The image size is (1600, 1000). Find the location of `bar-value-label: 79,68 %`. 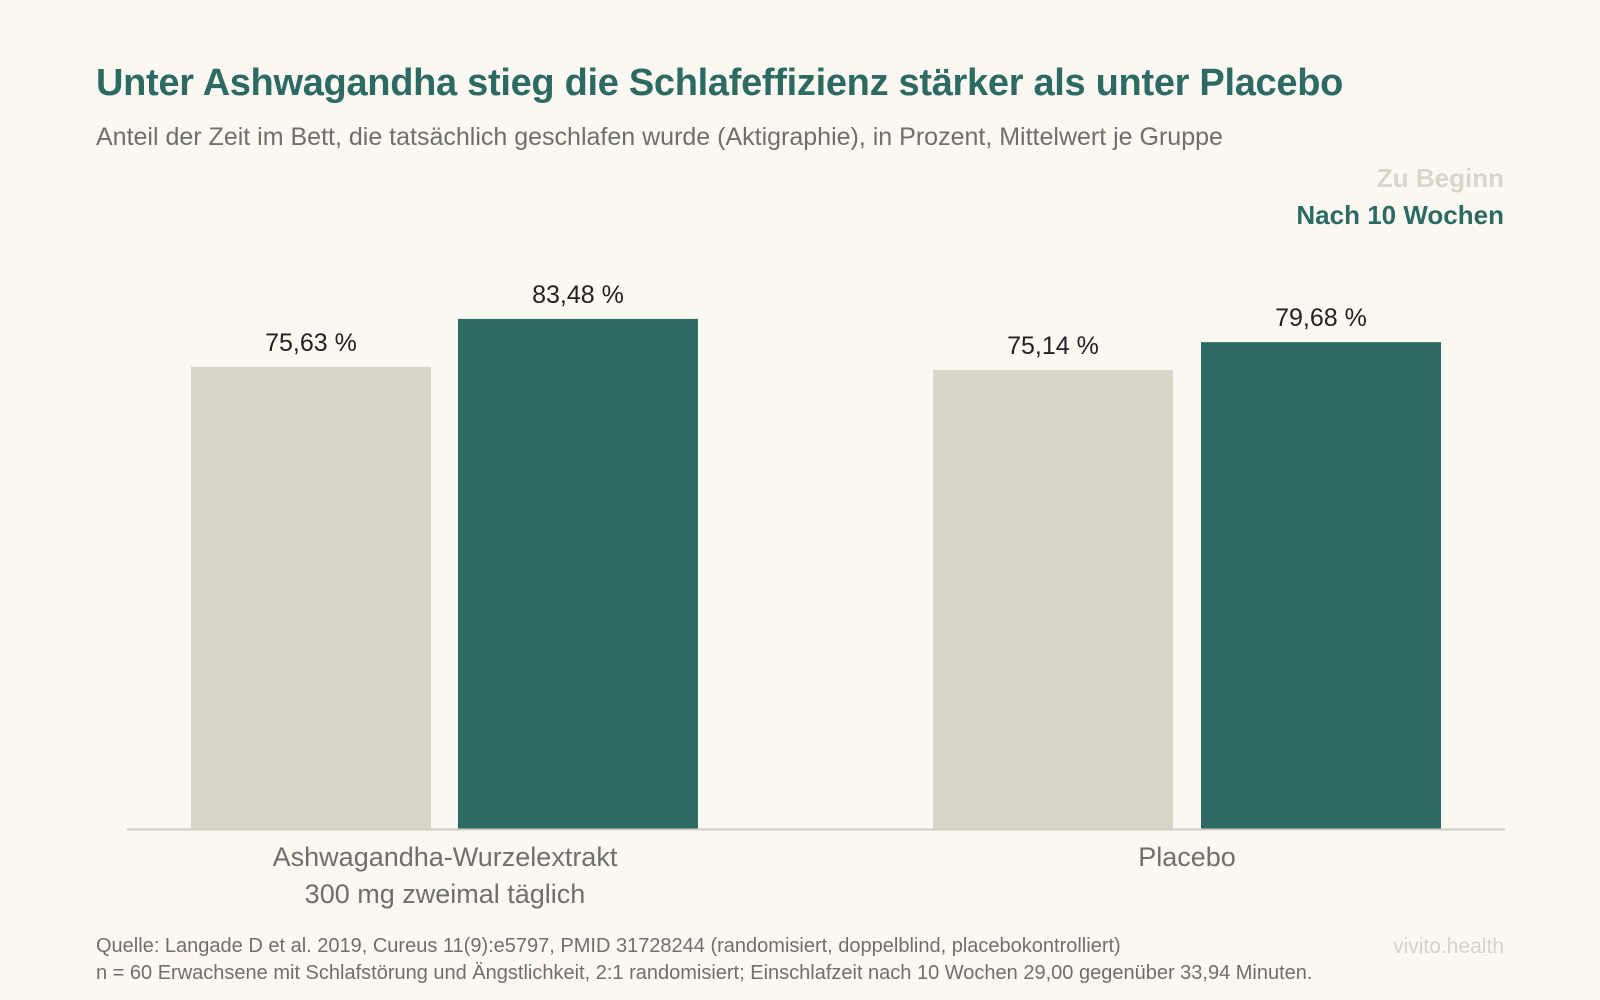

bar-value-label: 79,68 % is located at coordinates (1321, 318).